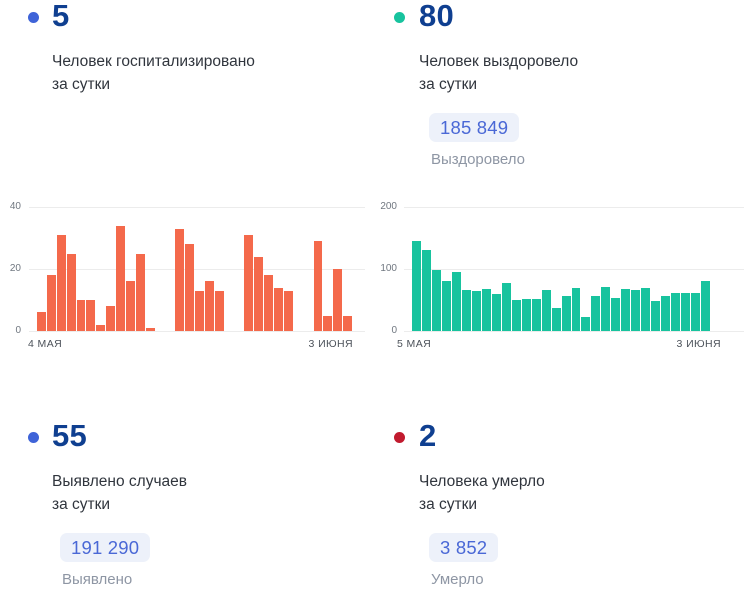  I want to click on recovered-bars, so click(561, 269).